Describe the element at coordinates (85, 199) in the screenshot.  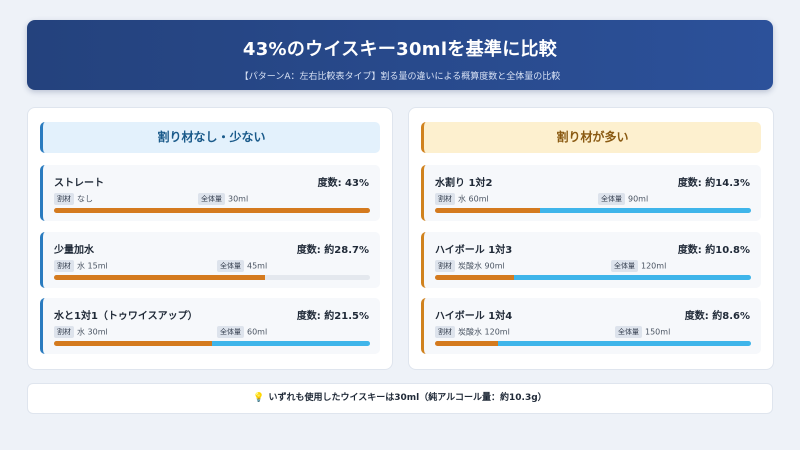
I see `mixer-value: なし` at that location.